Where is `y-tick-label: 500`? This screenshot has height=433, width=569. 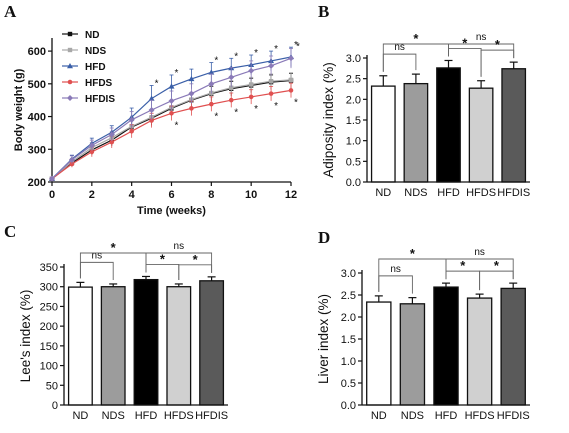 y-tick-label: 500 is located at coordinates (37, 85).